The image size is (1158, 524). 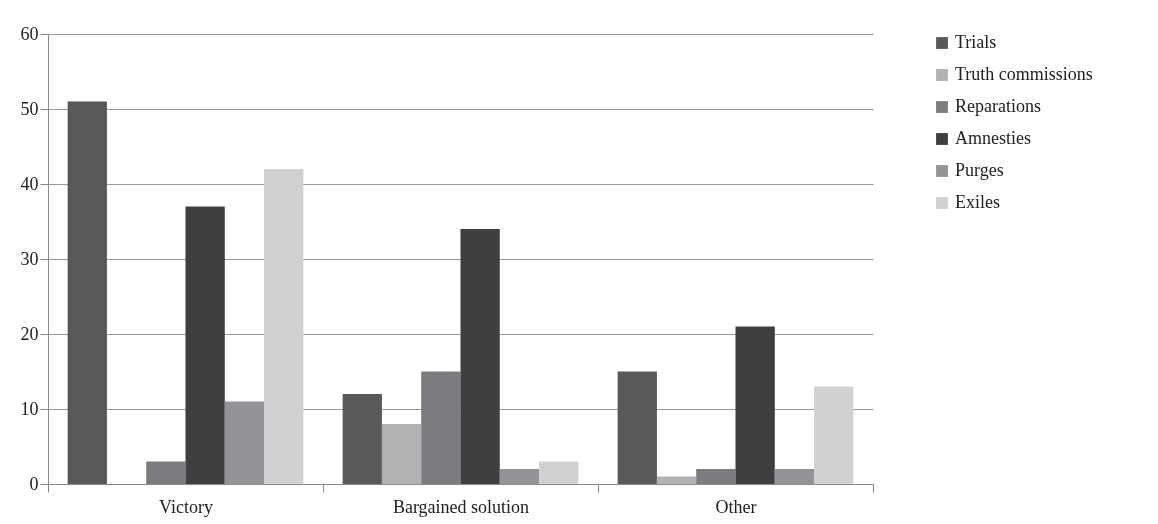 I want to click on x-tick-label: Victory, so click(x=186, y=506).